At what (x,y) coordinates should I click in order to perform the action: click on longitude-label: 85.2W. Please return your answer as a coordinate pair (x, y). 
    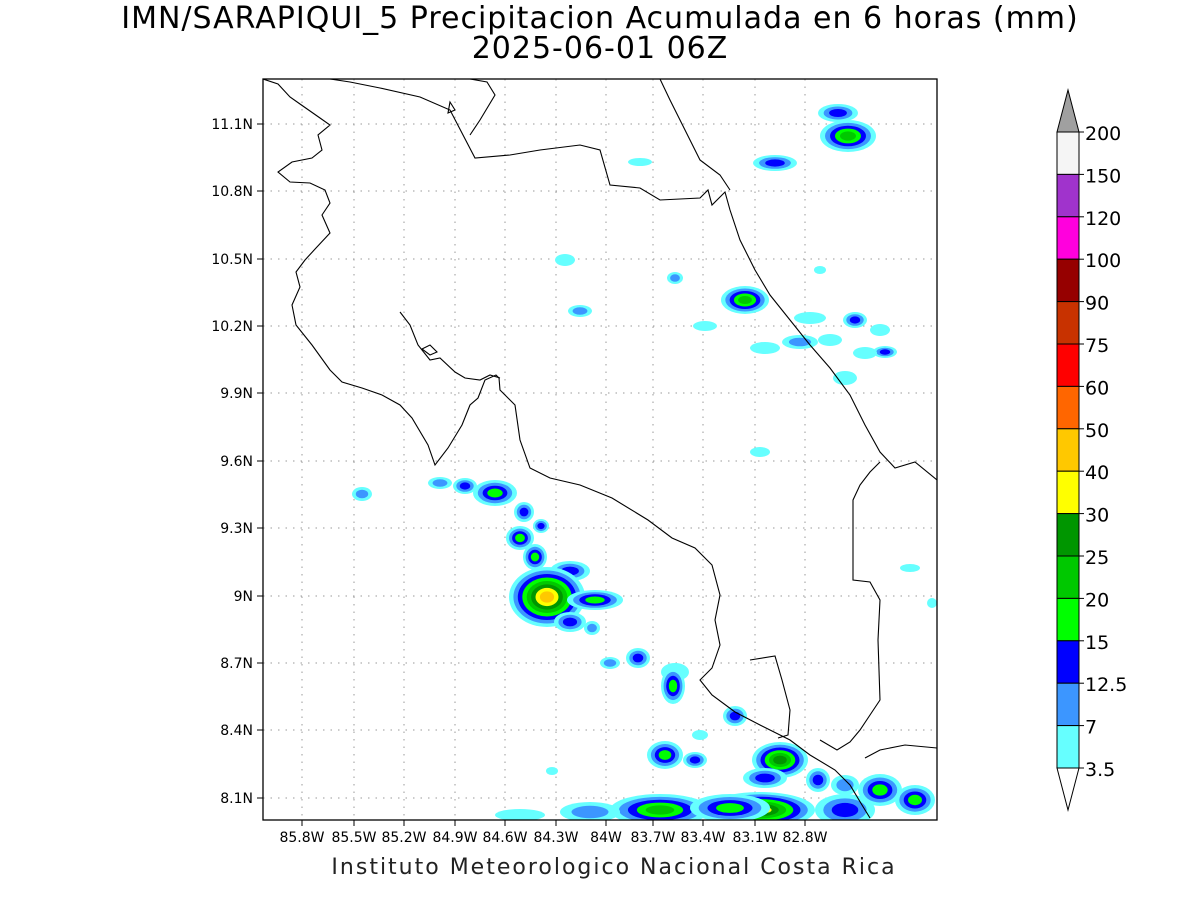
    Looking at the image, I should click on (403, 838).